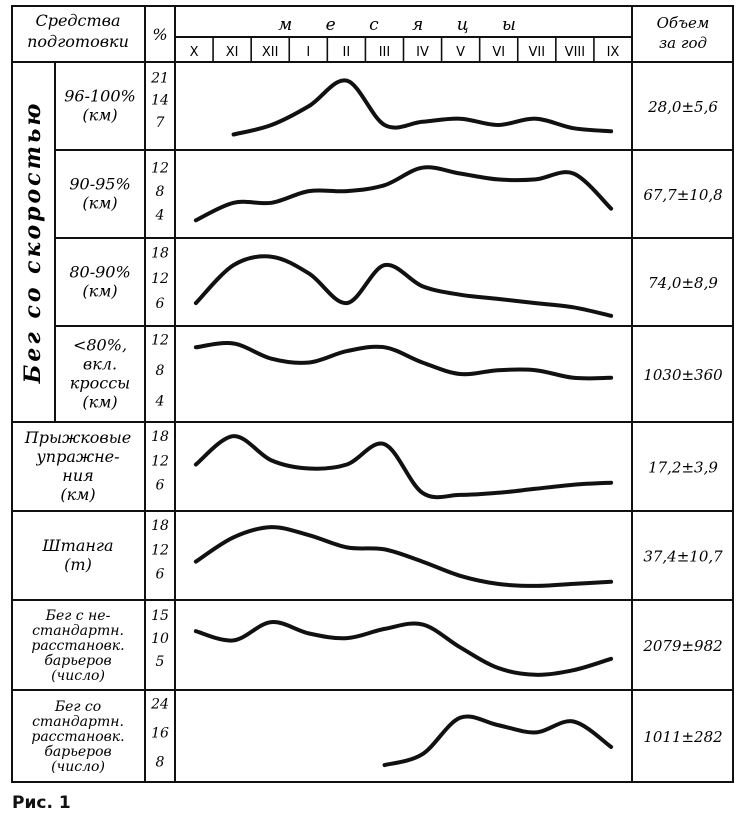  Describe the element at coordinates (77, 475) in the screenshot. I see `row-label-line: ния` at that location.